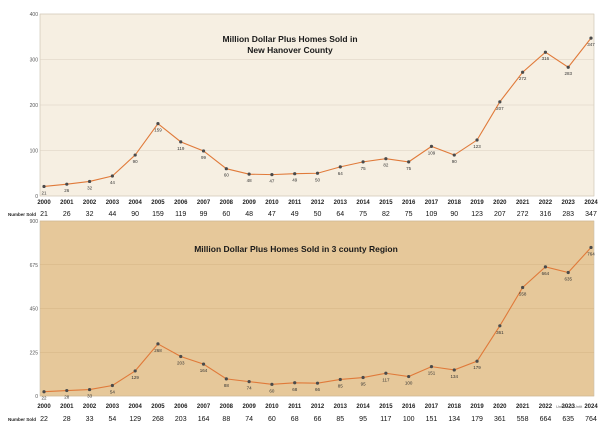 The height and width of the screenshot is (431, 600). I want to click on point-label: 764, so click(591, 253).